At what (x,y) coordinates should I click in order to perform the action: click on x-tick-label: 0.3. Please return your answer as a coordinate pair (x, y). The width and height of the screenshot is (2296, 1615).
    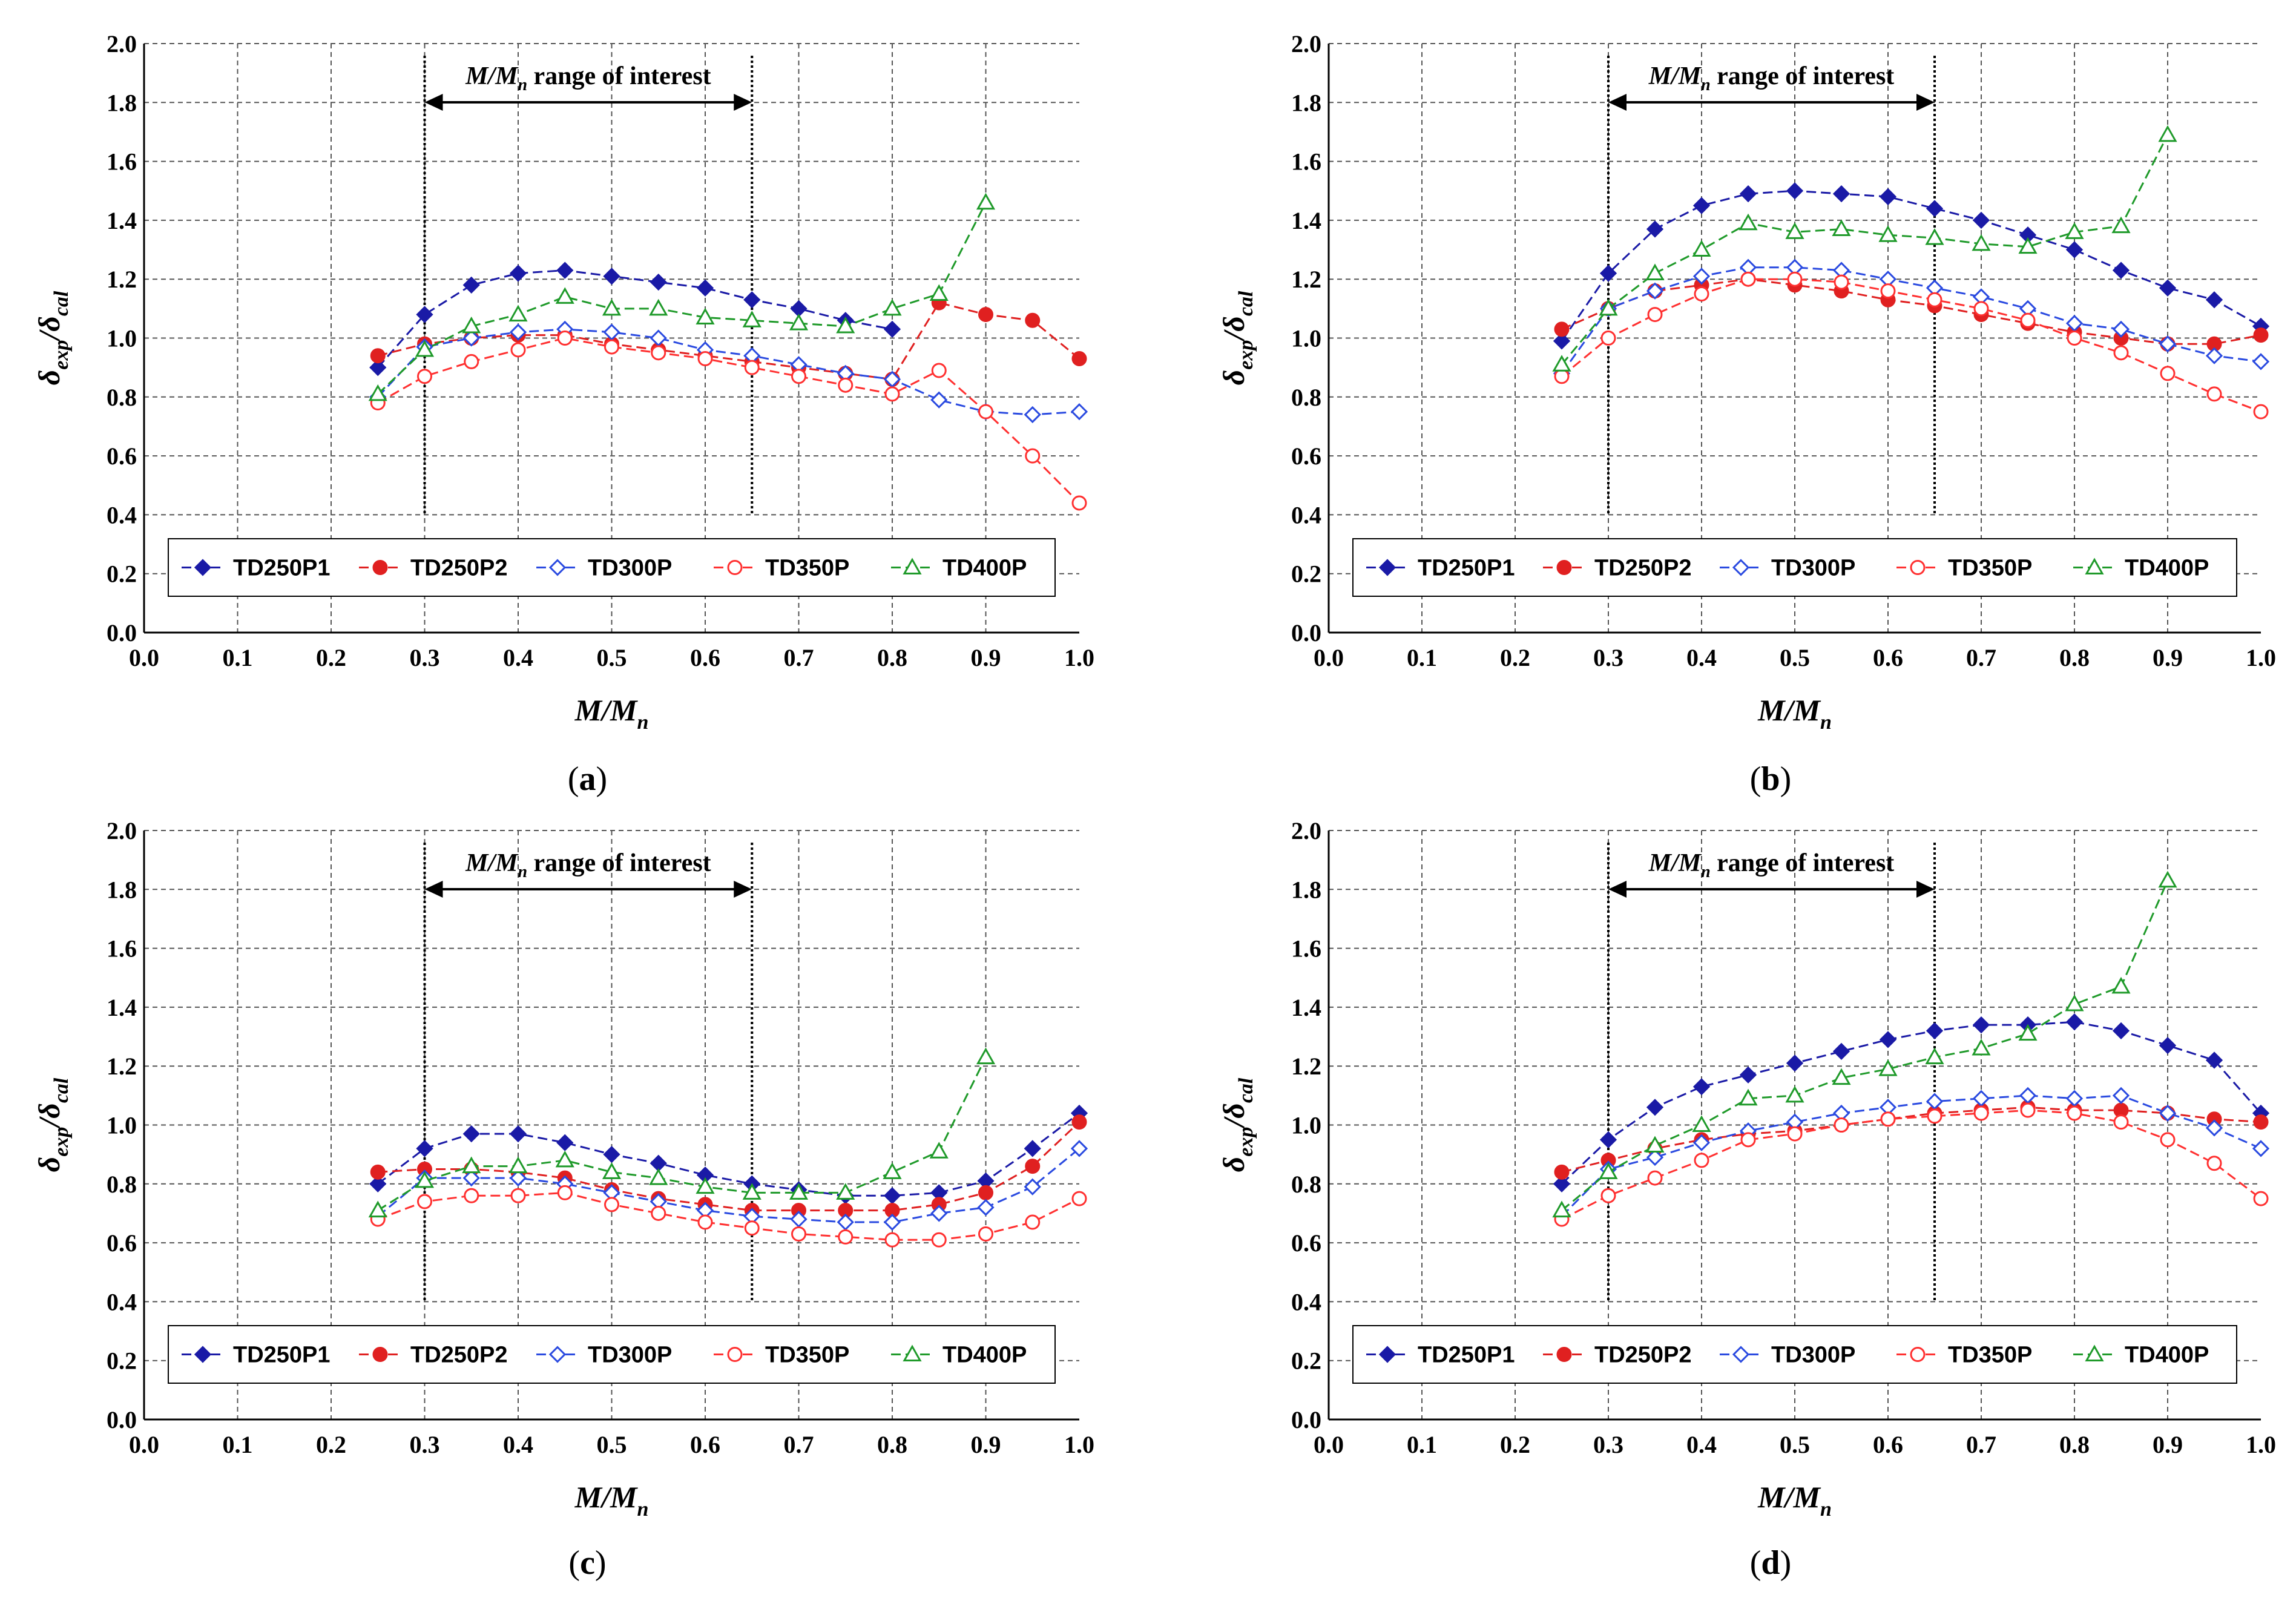
    Looking at the image, I should click on (425, 1444).